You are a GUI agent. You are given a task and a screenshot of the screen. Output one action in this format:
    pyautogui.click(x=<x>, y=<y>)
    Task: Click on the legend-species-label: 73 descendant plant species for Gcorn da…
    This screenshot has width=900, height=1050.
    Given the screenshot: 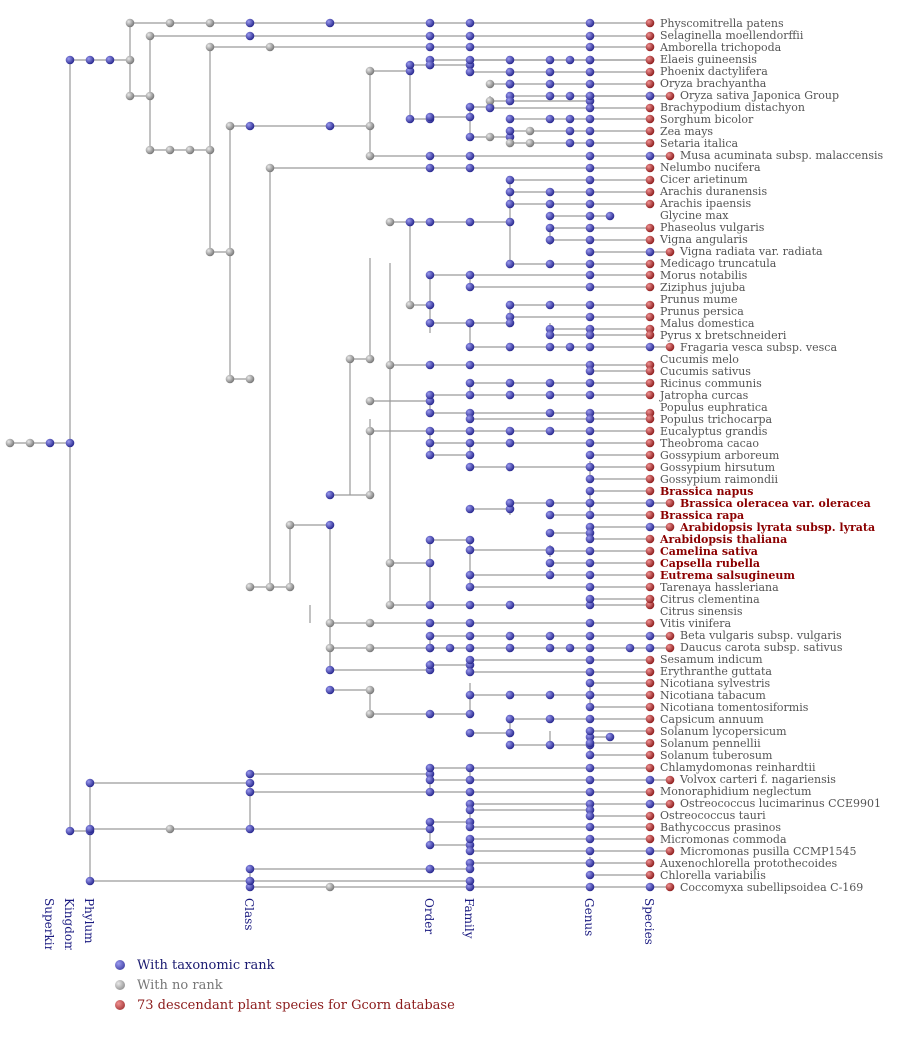 What is the action you would take?
    pyautogui.click(x=296, y=1005)
    